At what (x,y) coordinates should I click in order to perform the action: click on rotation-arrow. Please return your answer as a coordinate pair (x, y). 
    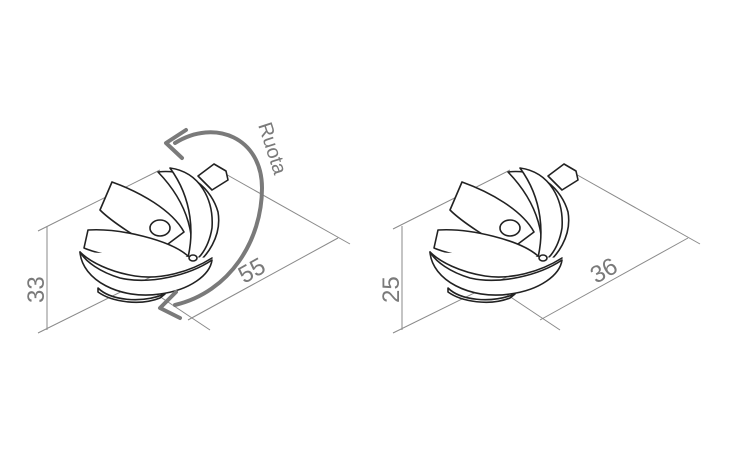
    Looking at the image, I should click on (211, 224).